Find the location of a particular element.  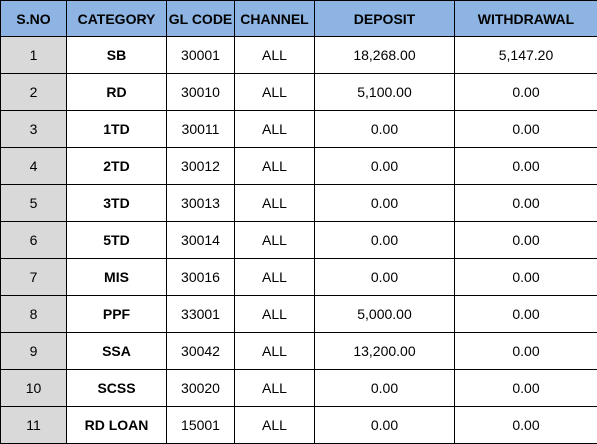

header-channel: CHANNEL is located at coordinates (275, 19).